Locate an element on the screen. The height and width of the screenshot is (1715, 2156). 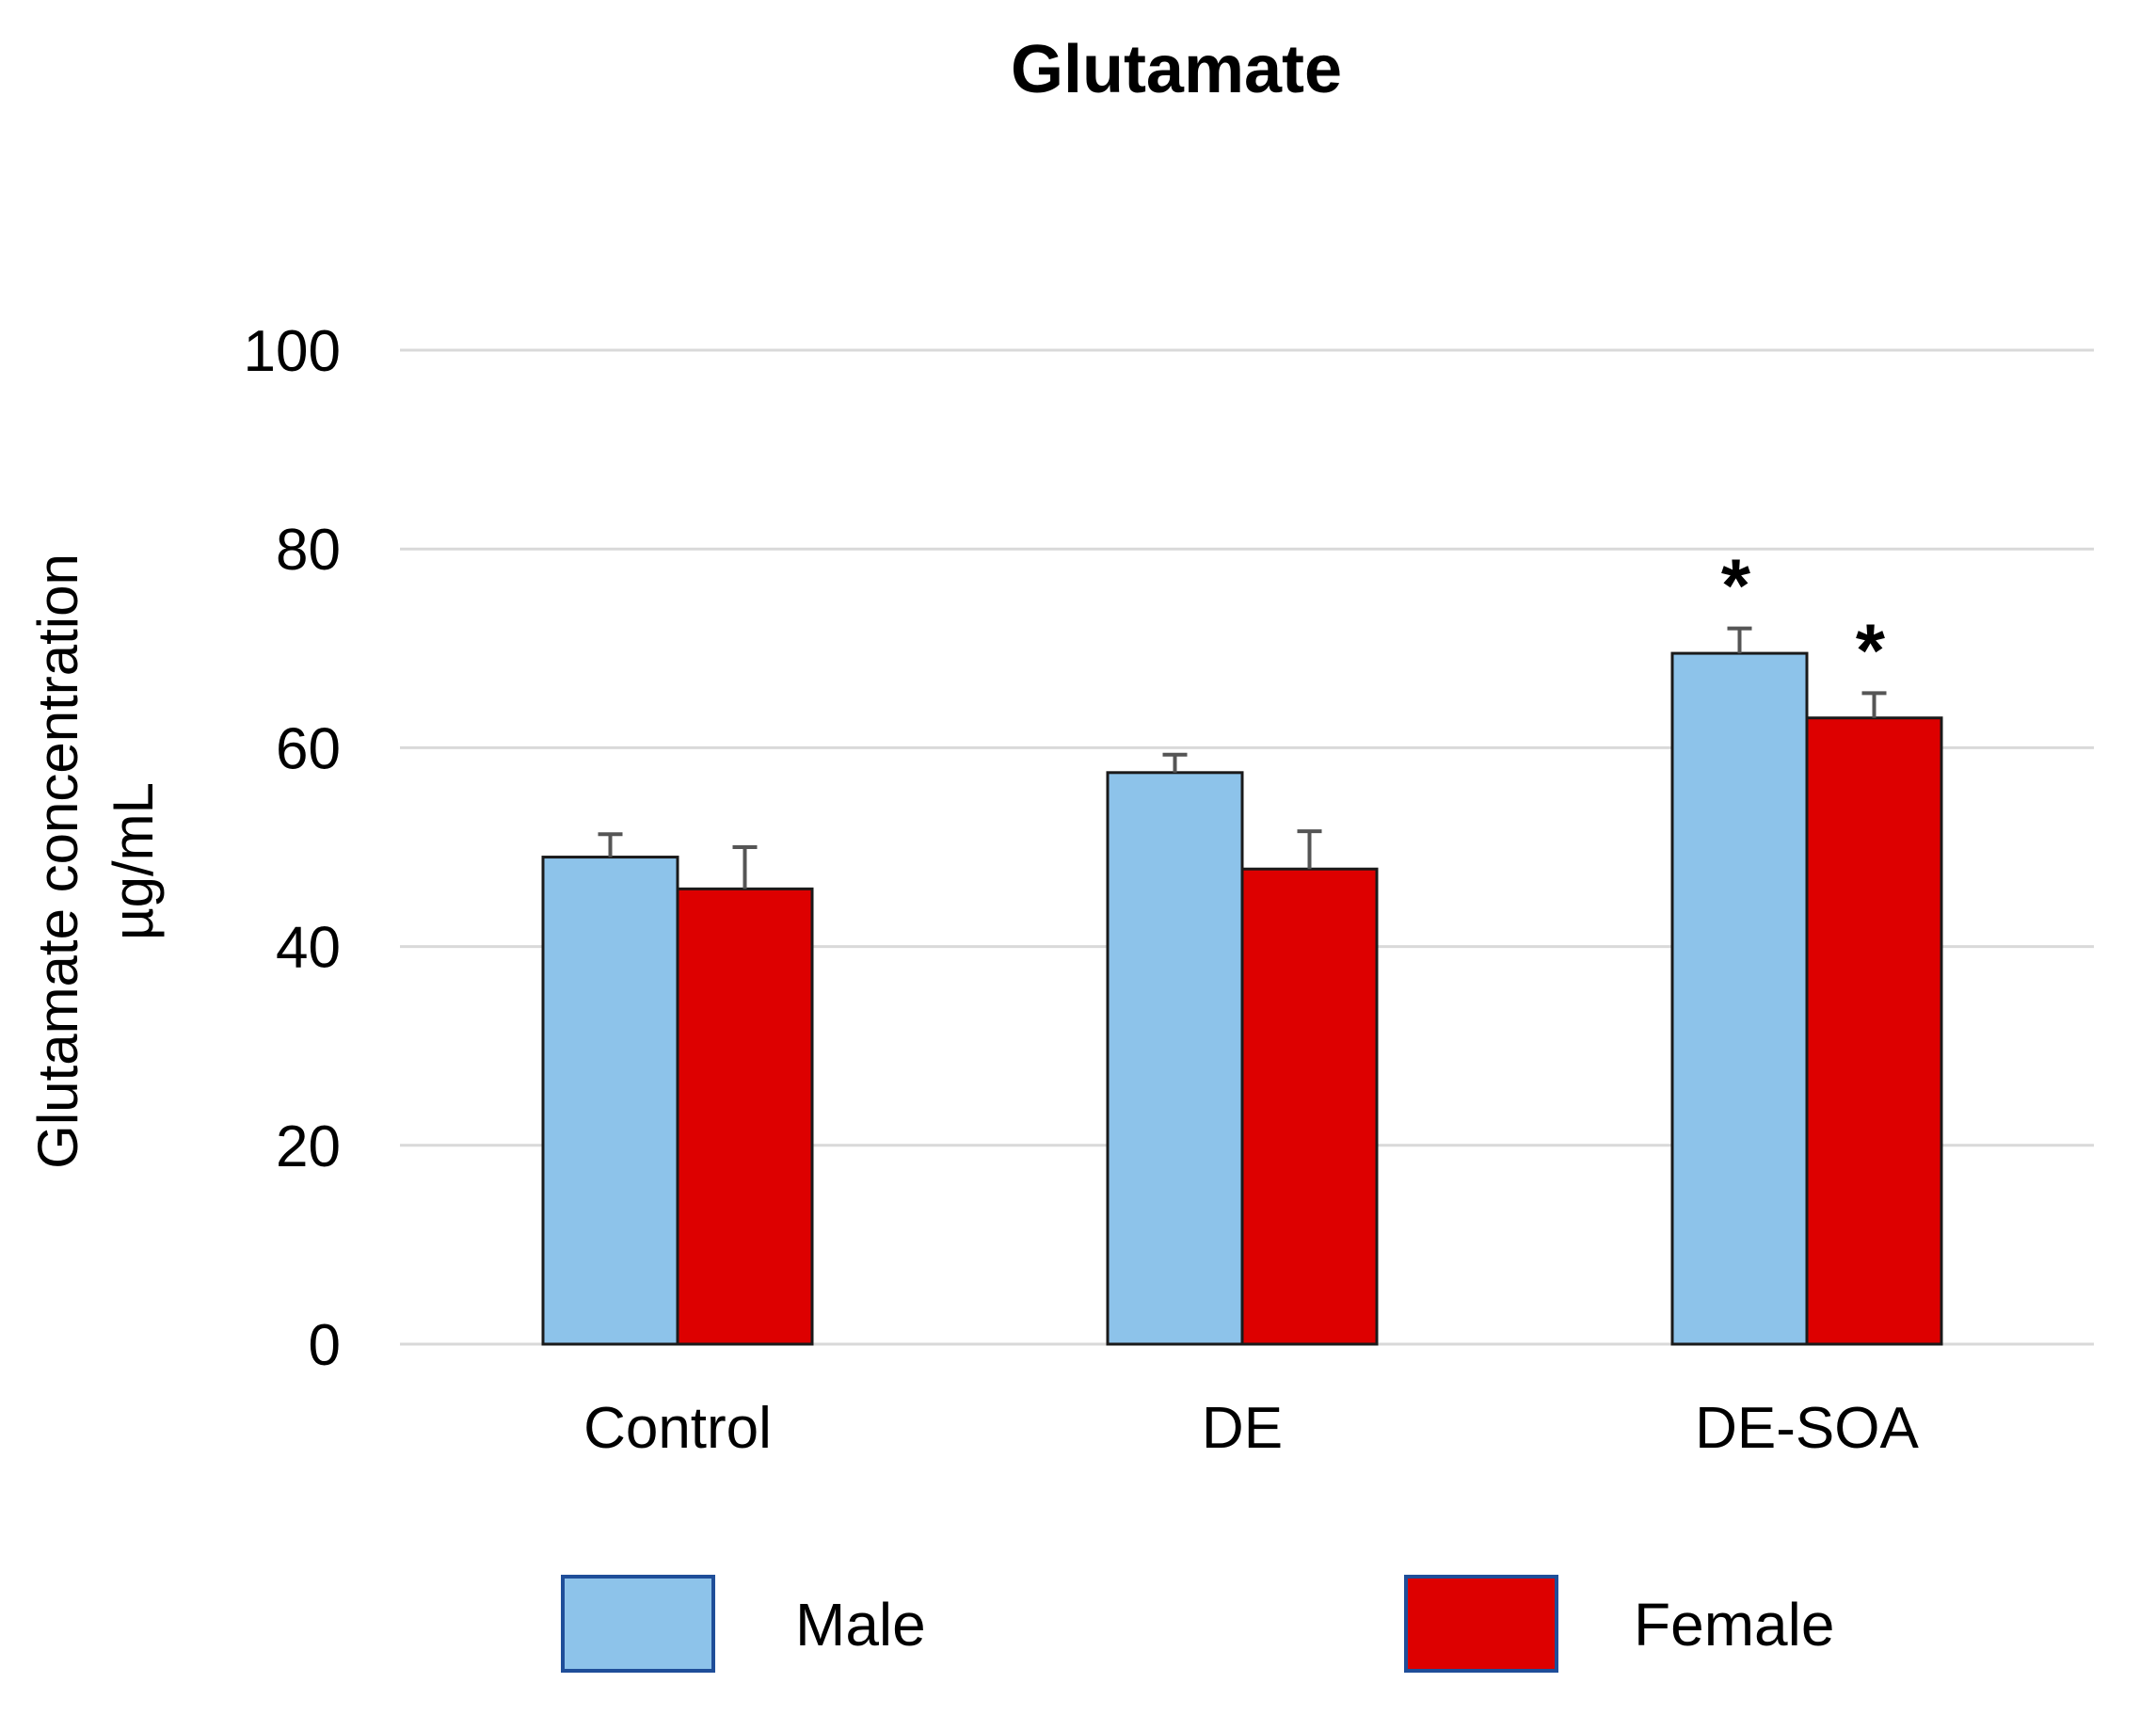
y-tick-label: 80 is located at coordinates (308, 550).